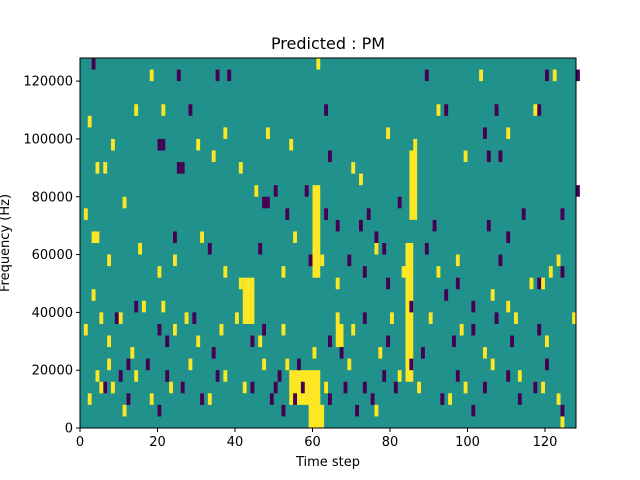 Image resolution: width=640 pixels, height=480 pixels. Describe the element at coordinates (51, 256) in the screenshot. I see `y-axis: 0 20000 40000 60000 80000 100000 120000` at that location.